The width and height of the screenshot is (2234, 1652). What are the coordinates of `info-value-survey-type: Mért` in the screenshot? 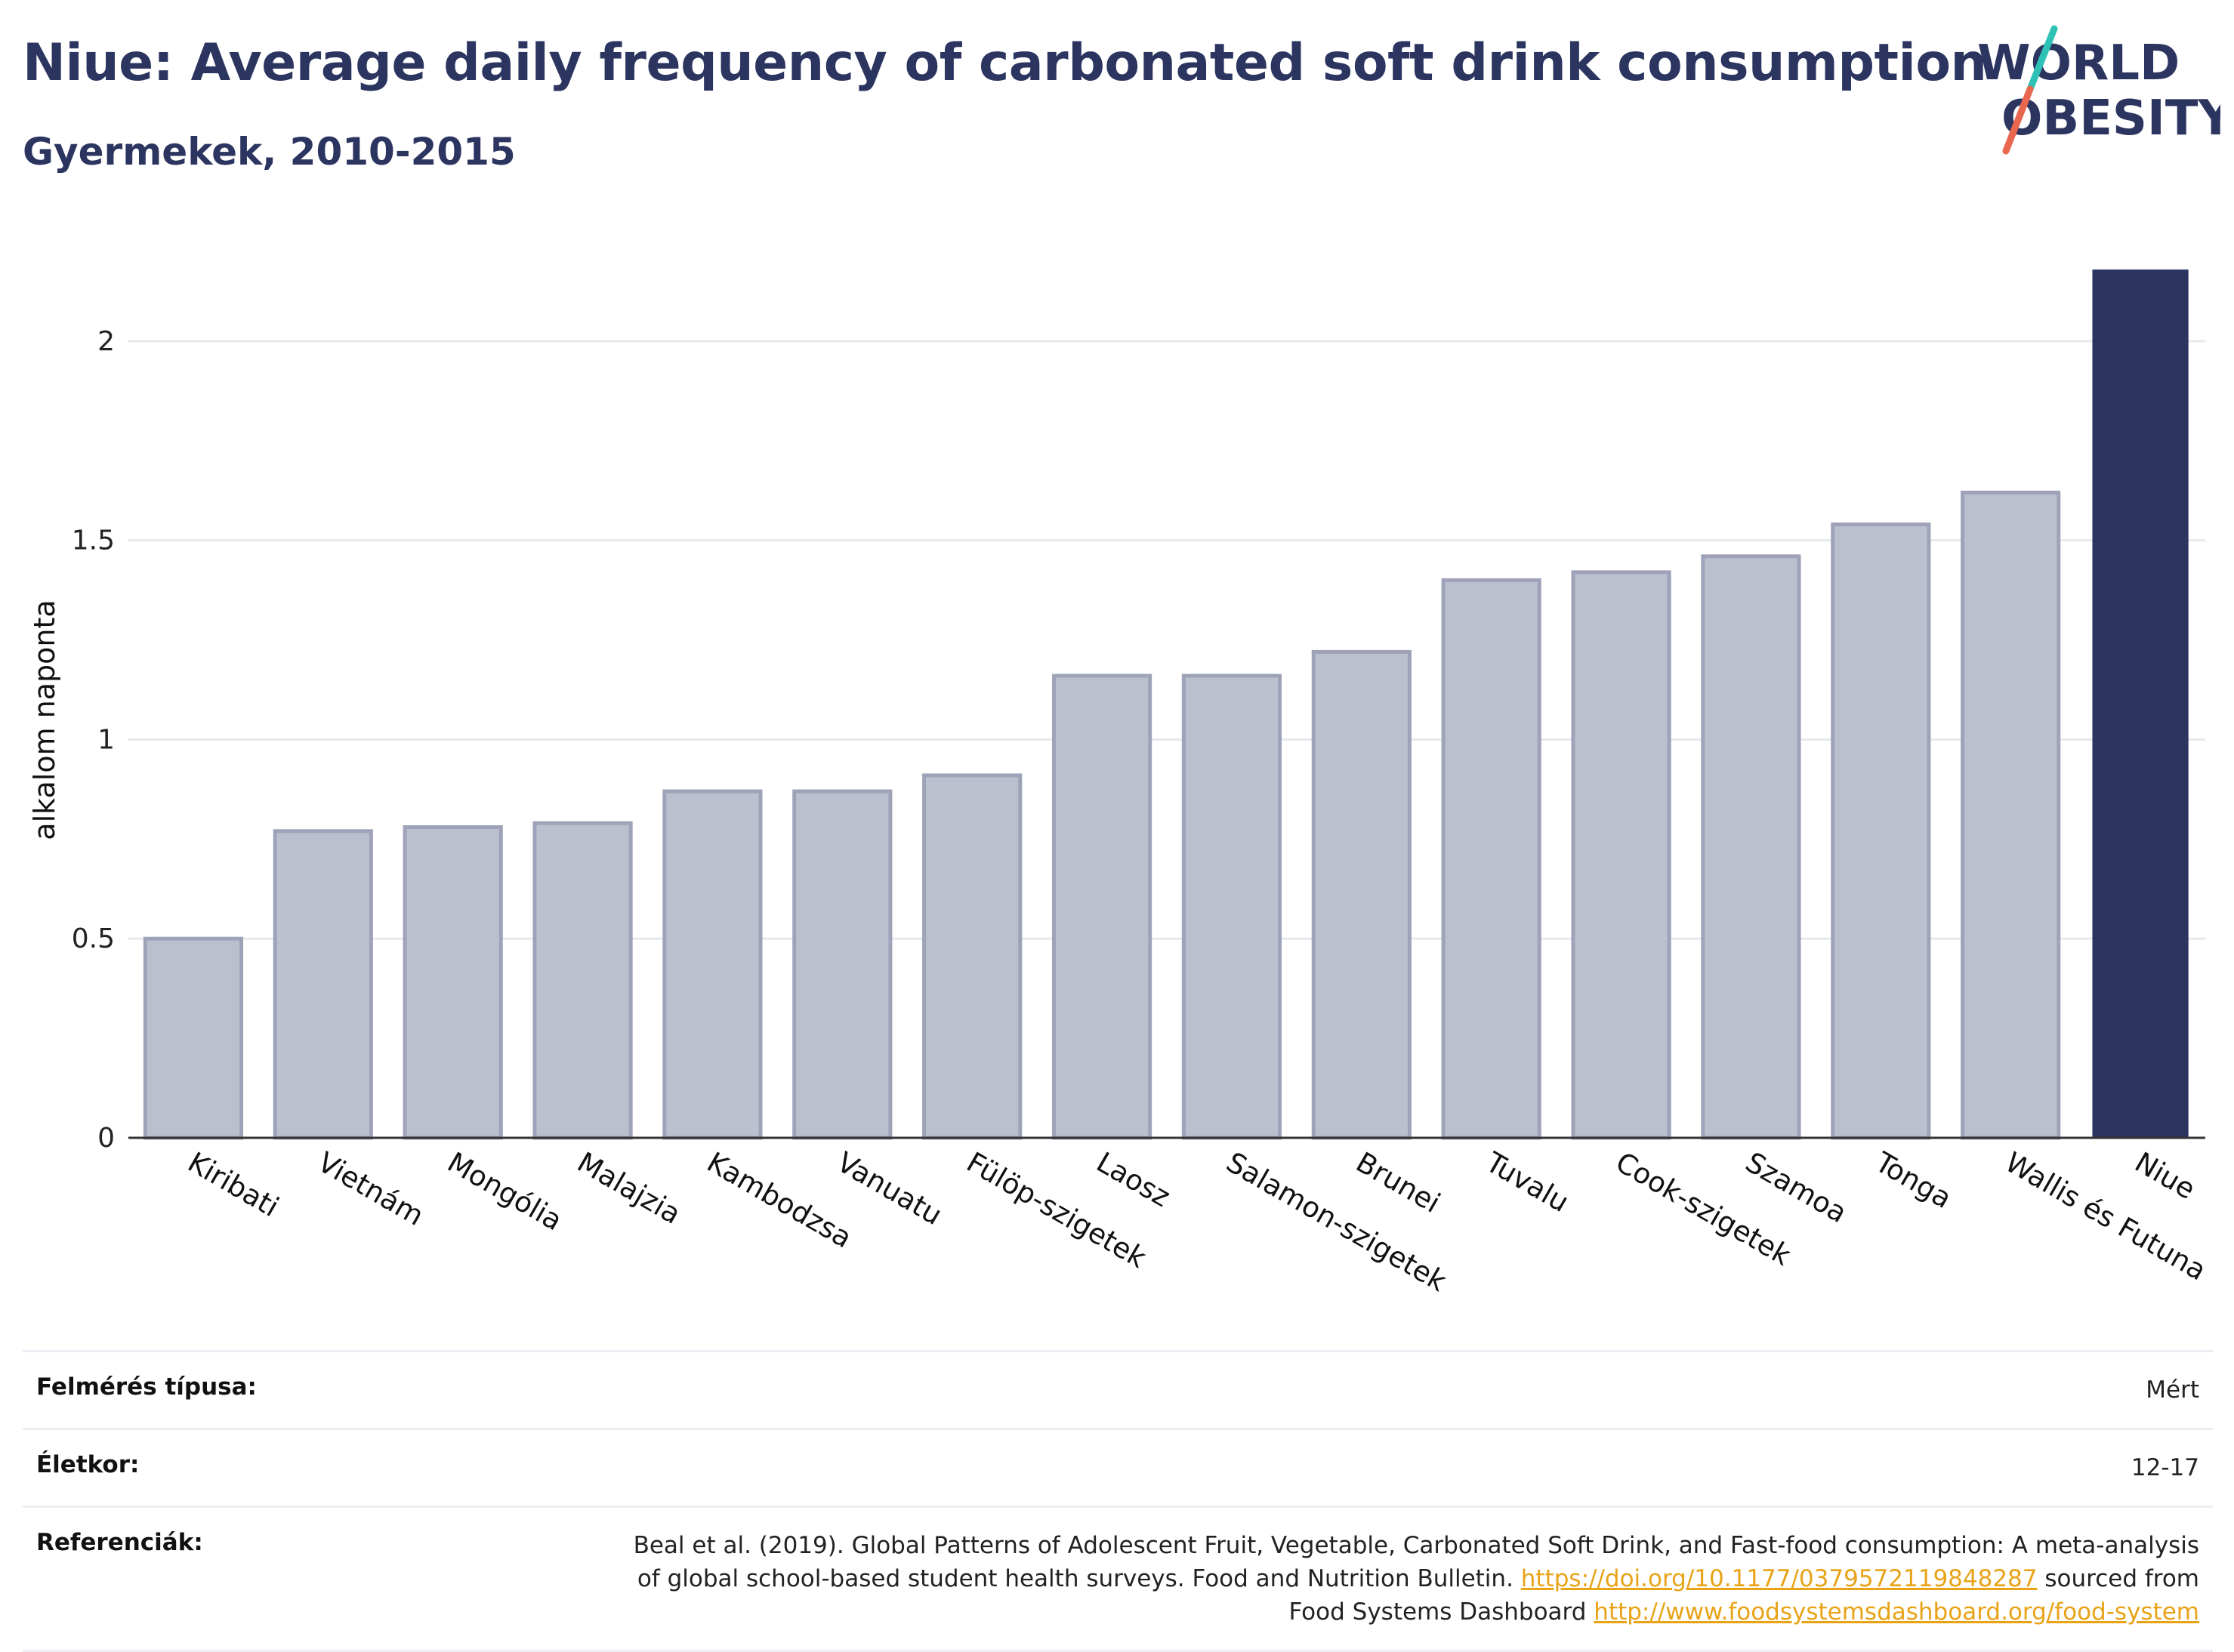 It's located at (2172, 1390).